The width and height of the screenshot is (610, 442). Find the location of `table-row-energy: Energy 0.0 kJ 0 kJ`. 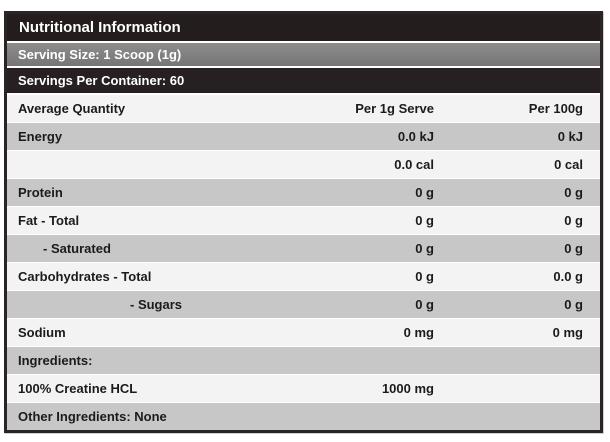

table-row-energy: Energy 0.0 kJ 0 kJ is located at coordinates (303, 136).